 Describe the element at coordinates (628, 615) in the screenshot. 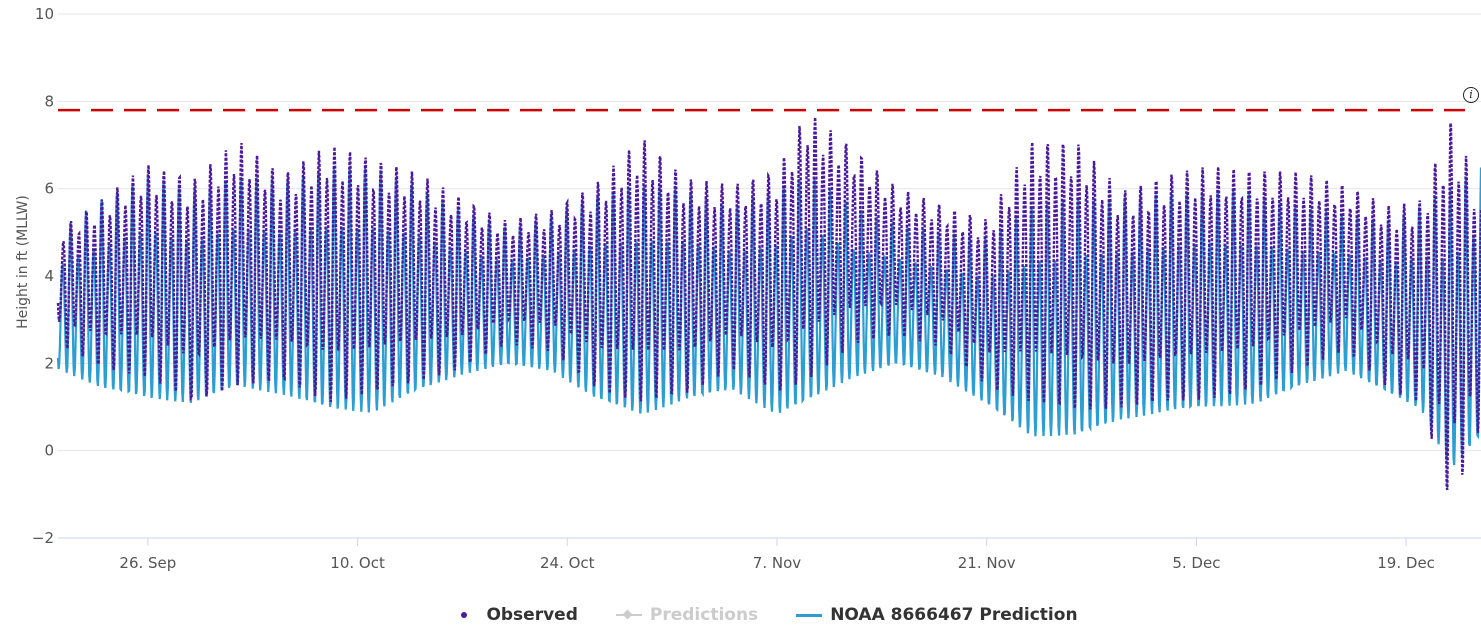

I see `diamond-legend-icon` at that location.